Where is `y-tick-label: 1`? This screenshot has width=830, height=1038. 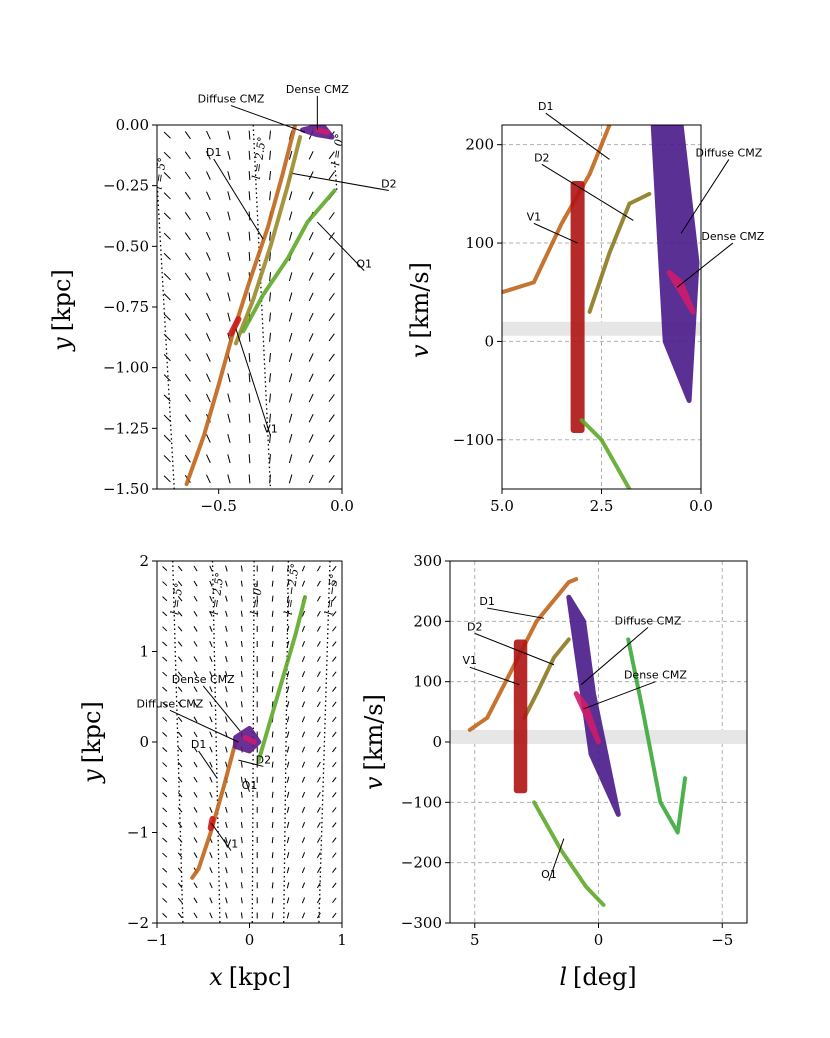
y-tick-label: 1 is located at coordinates (144, 652).